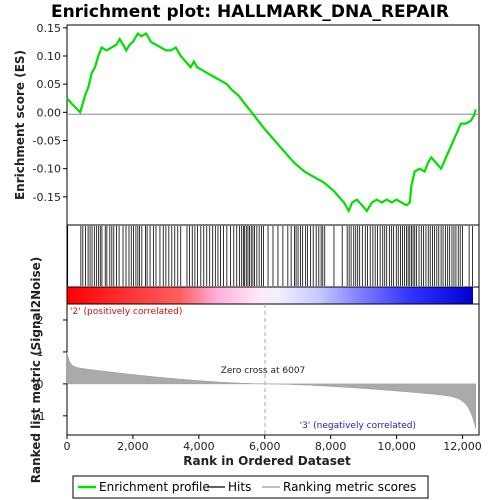  I want to click on zero-cross-label: Zero cross at 6007, so click(263, 371).